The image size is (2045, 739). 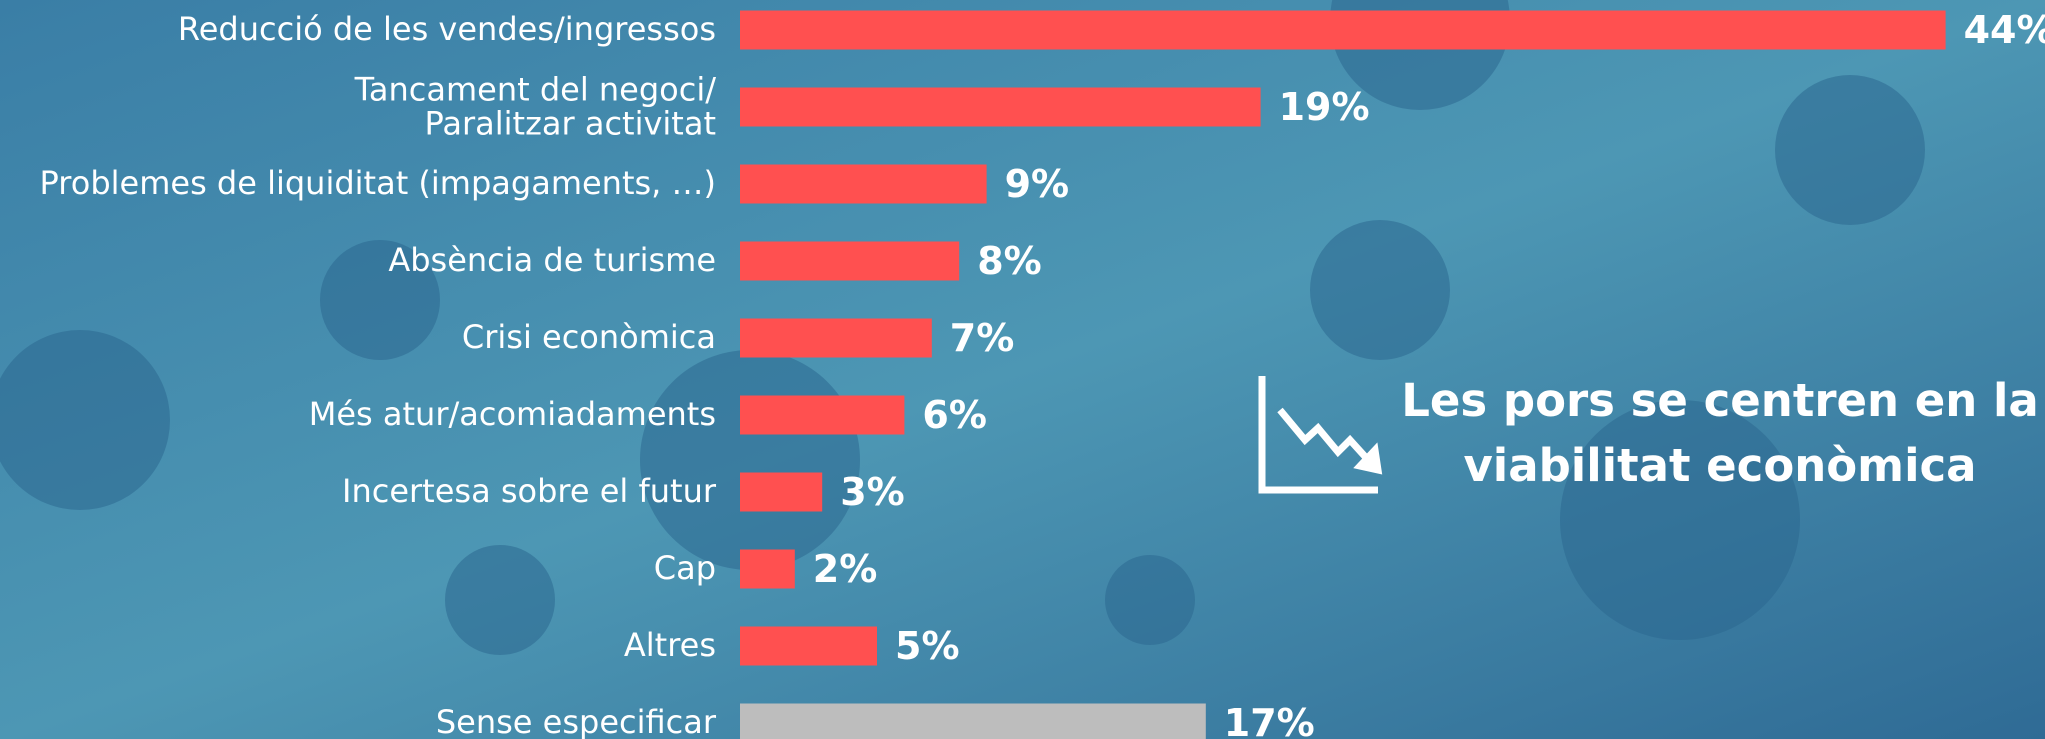 I want to click on category-label: Problemes de liquiditat (impagaments, …), so click(x=377, y=183).